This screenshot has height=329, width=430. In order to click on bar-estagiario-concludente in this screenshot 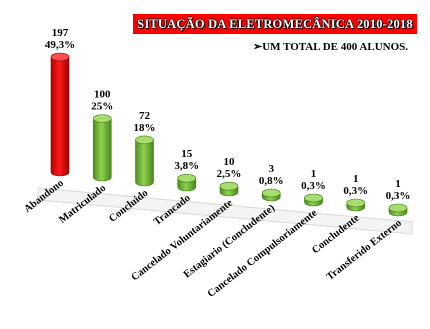, I will do `click(271, 195)`.